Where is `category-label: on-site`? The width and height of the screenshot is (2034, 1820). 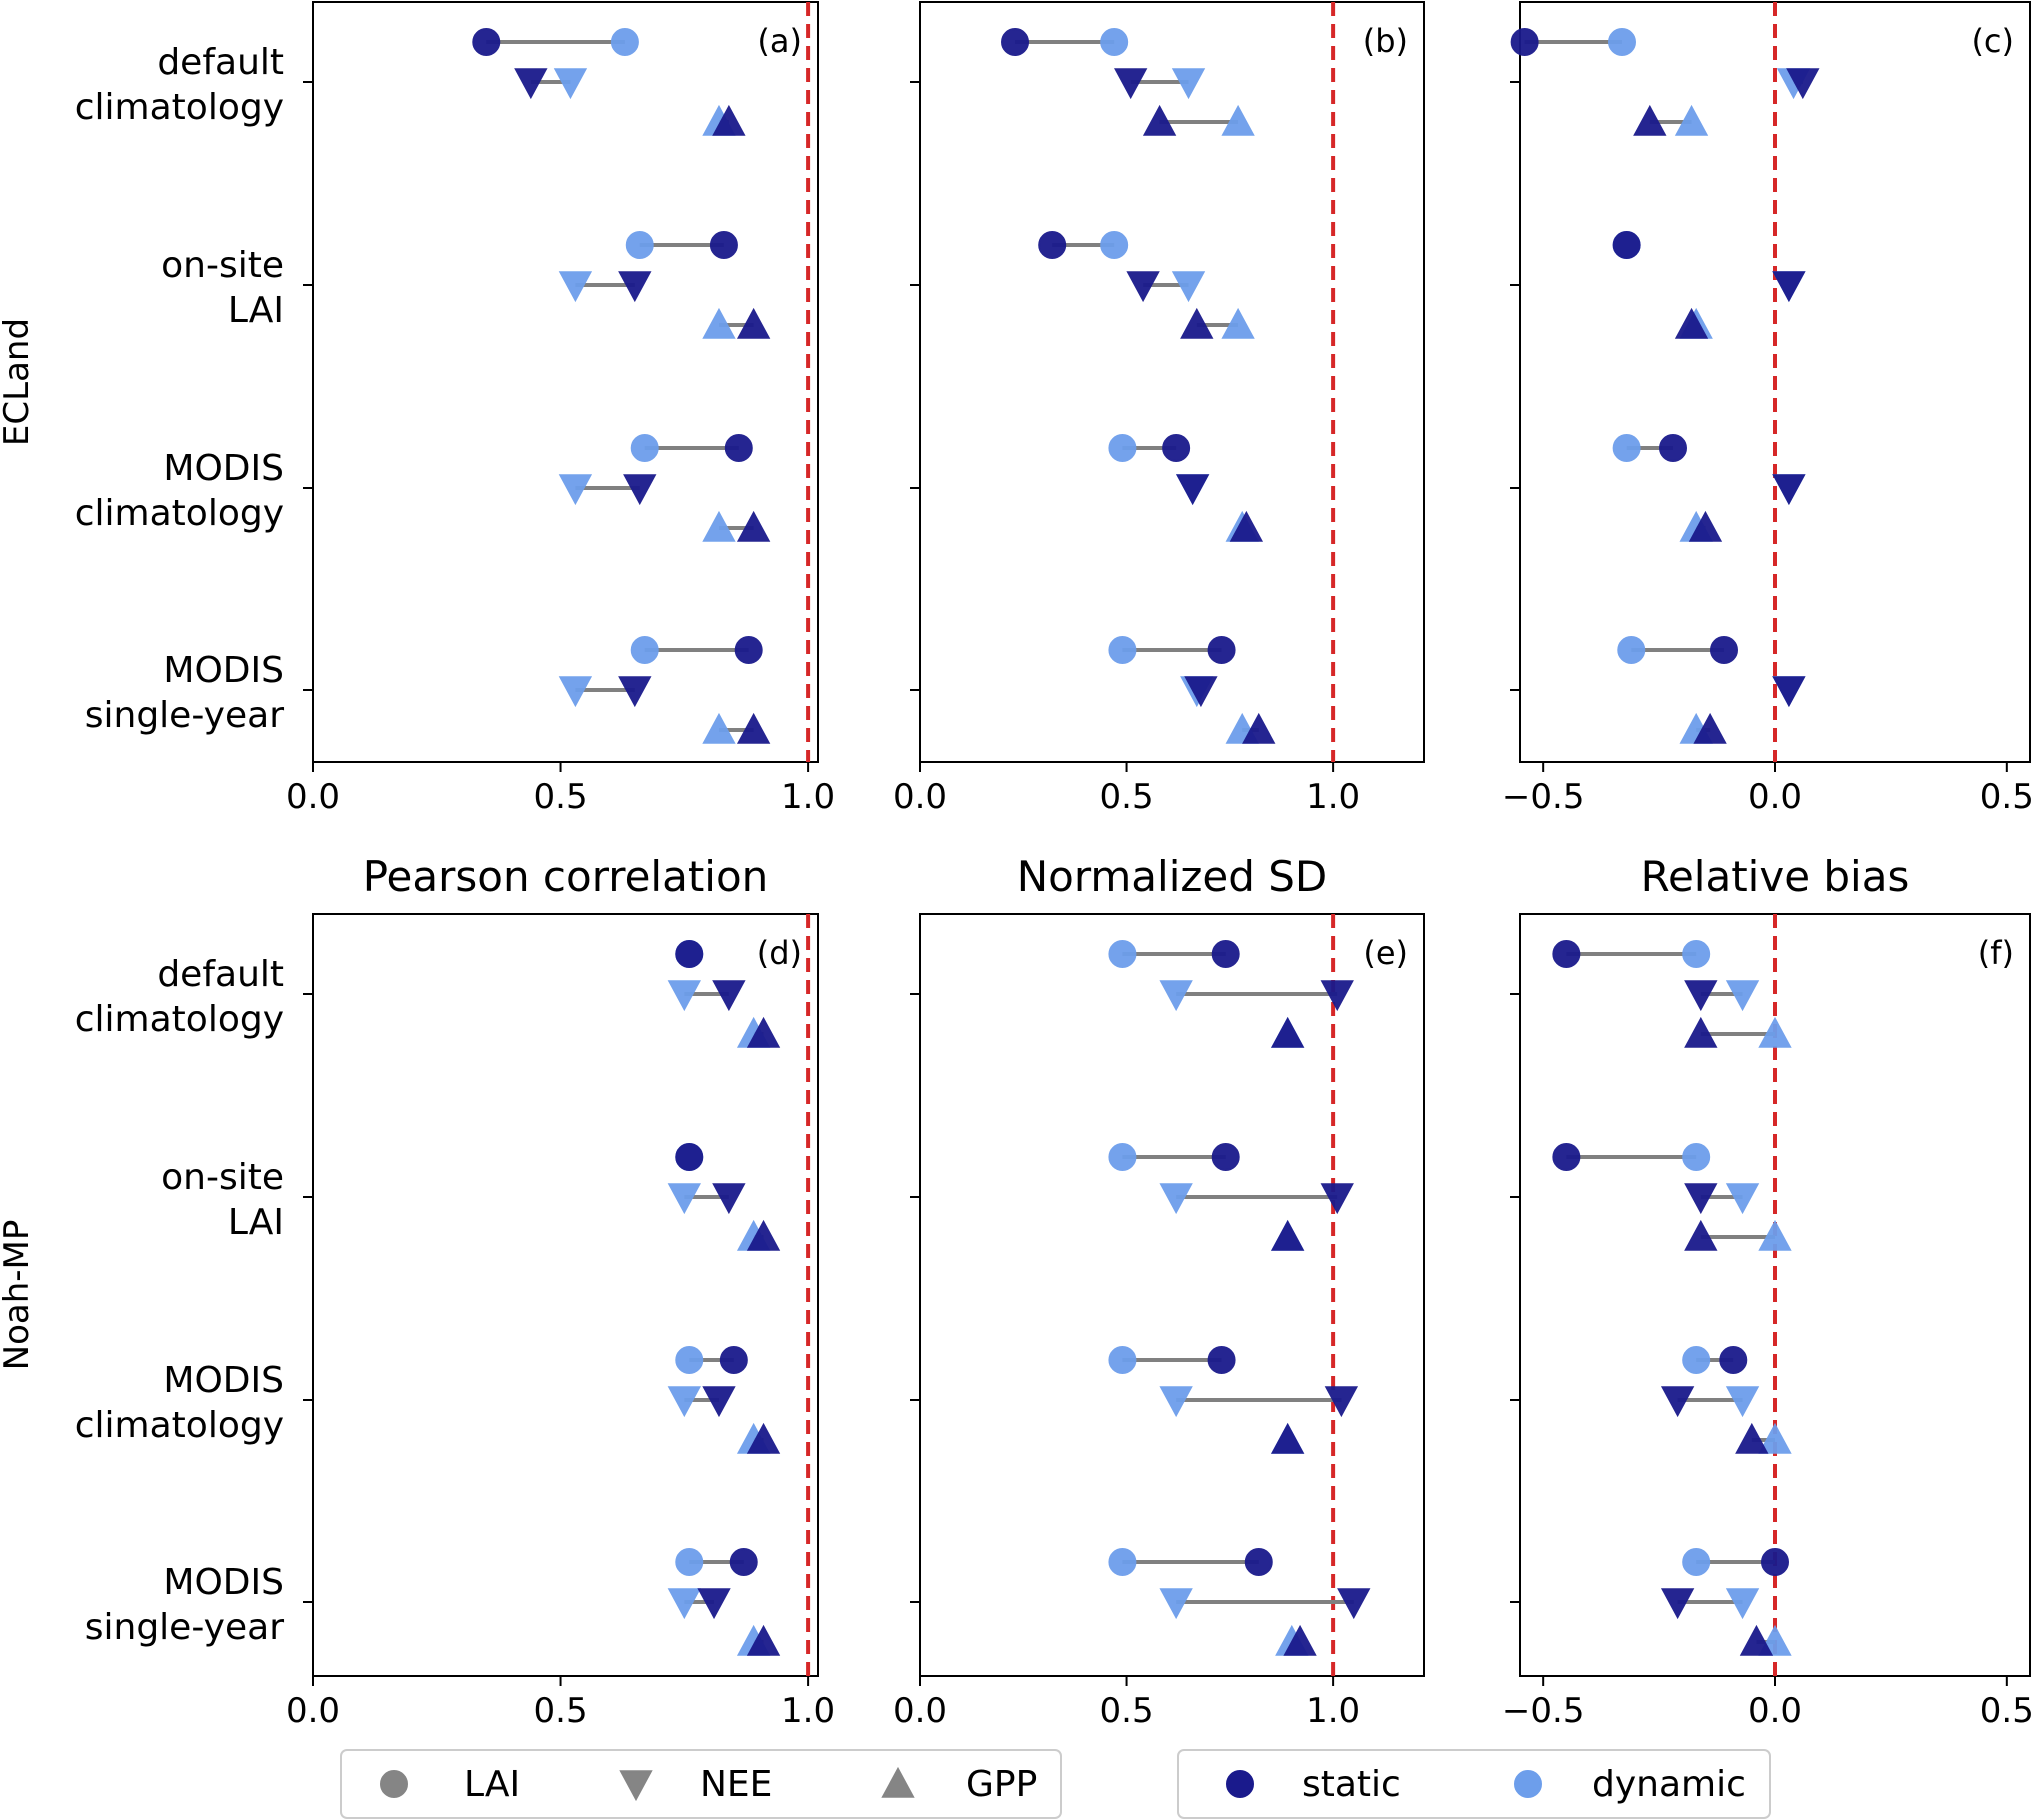 category-label: on-site is located at coordinates (222, 265).